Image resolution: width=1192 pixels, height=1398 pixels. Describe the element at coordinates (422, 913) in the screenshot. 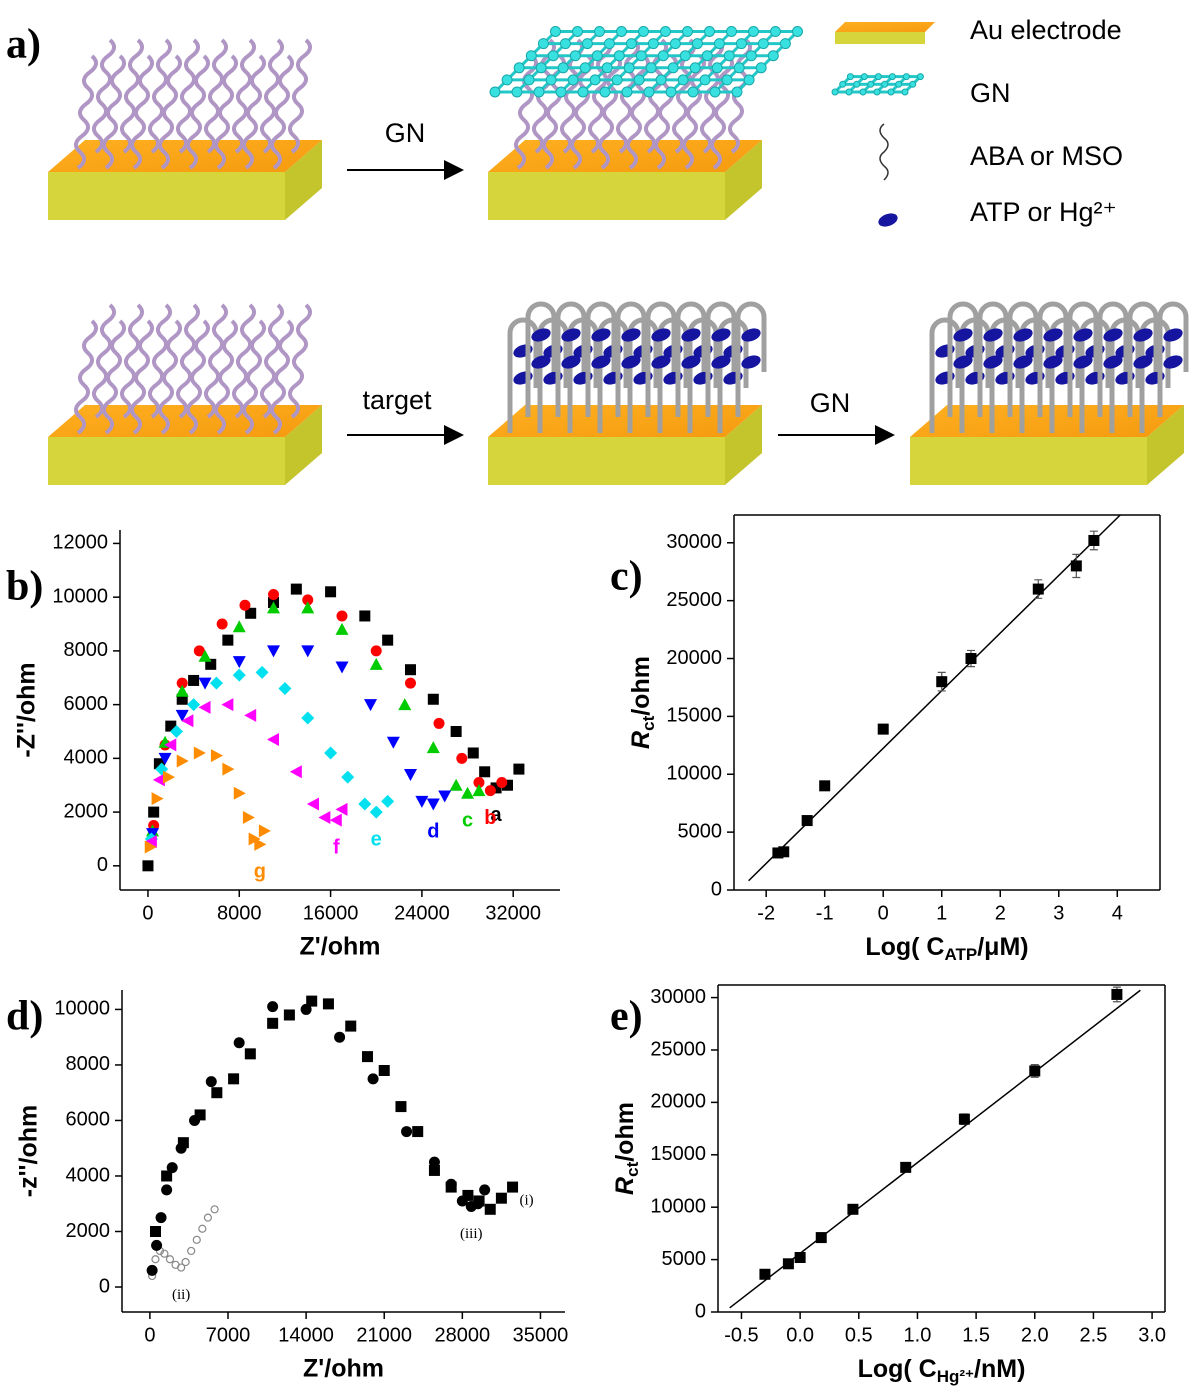

I see `x-tick-label: 24000` at that location.